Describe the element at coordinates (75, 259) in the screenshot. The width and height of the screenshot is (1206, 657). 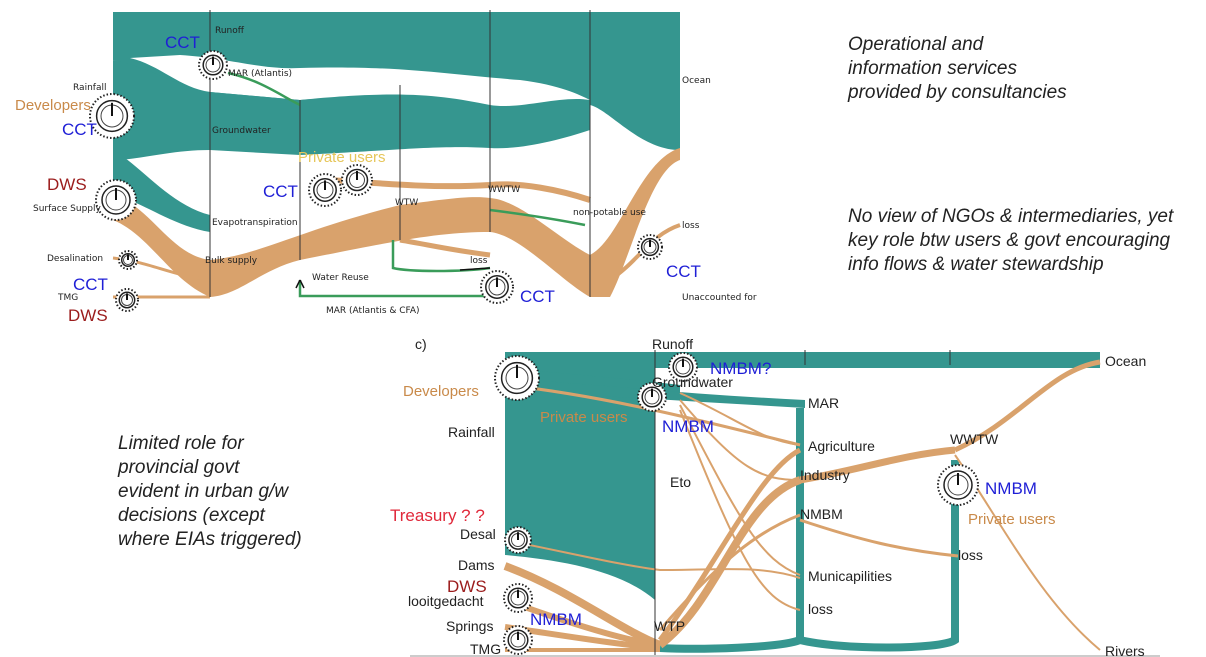
I see `label: Desalination` at that location.